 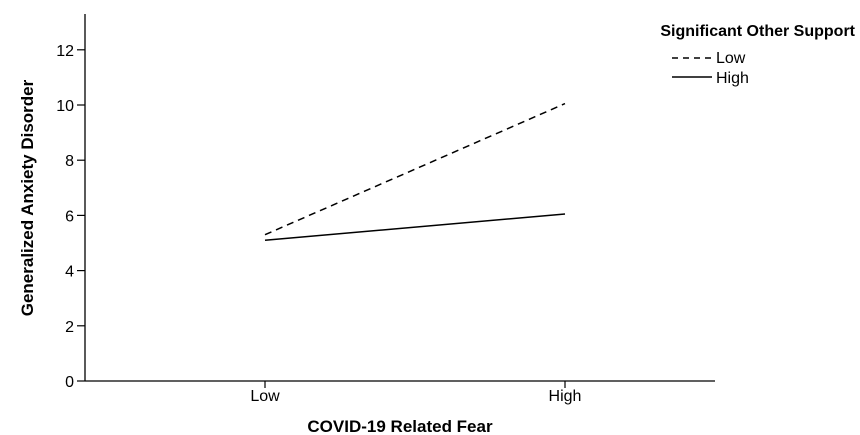 What do you see at coordinates (732, 78) in the screenshot?
I see `legend-label-high: High` at bounding box center [732, 78].